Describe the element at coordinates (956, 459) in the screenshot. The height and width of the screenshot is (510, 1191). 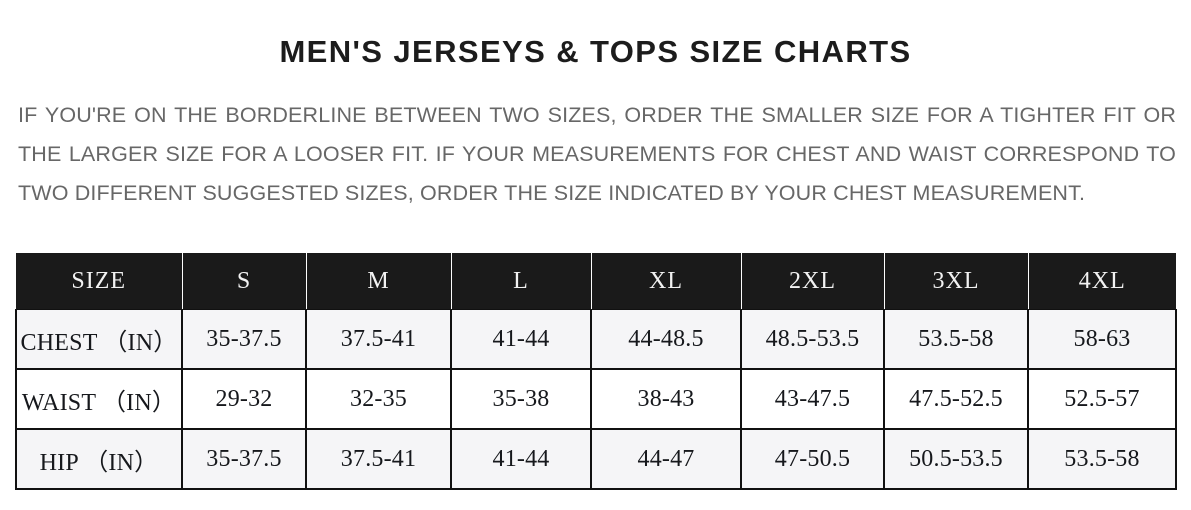
I see `cell-hip-3xl: 50.5-53.5` at that location.